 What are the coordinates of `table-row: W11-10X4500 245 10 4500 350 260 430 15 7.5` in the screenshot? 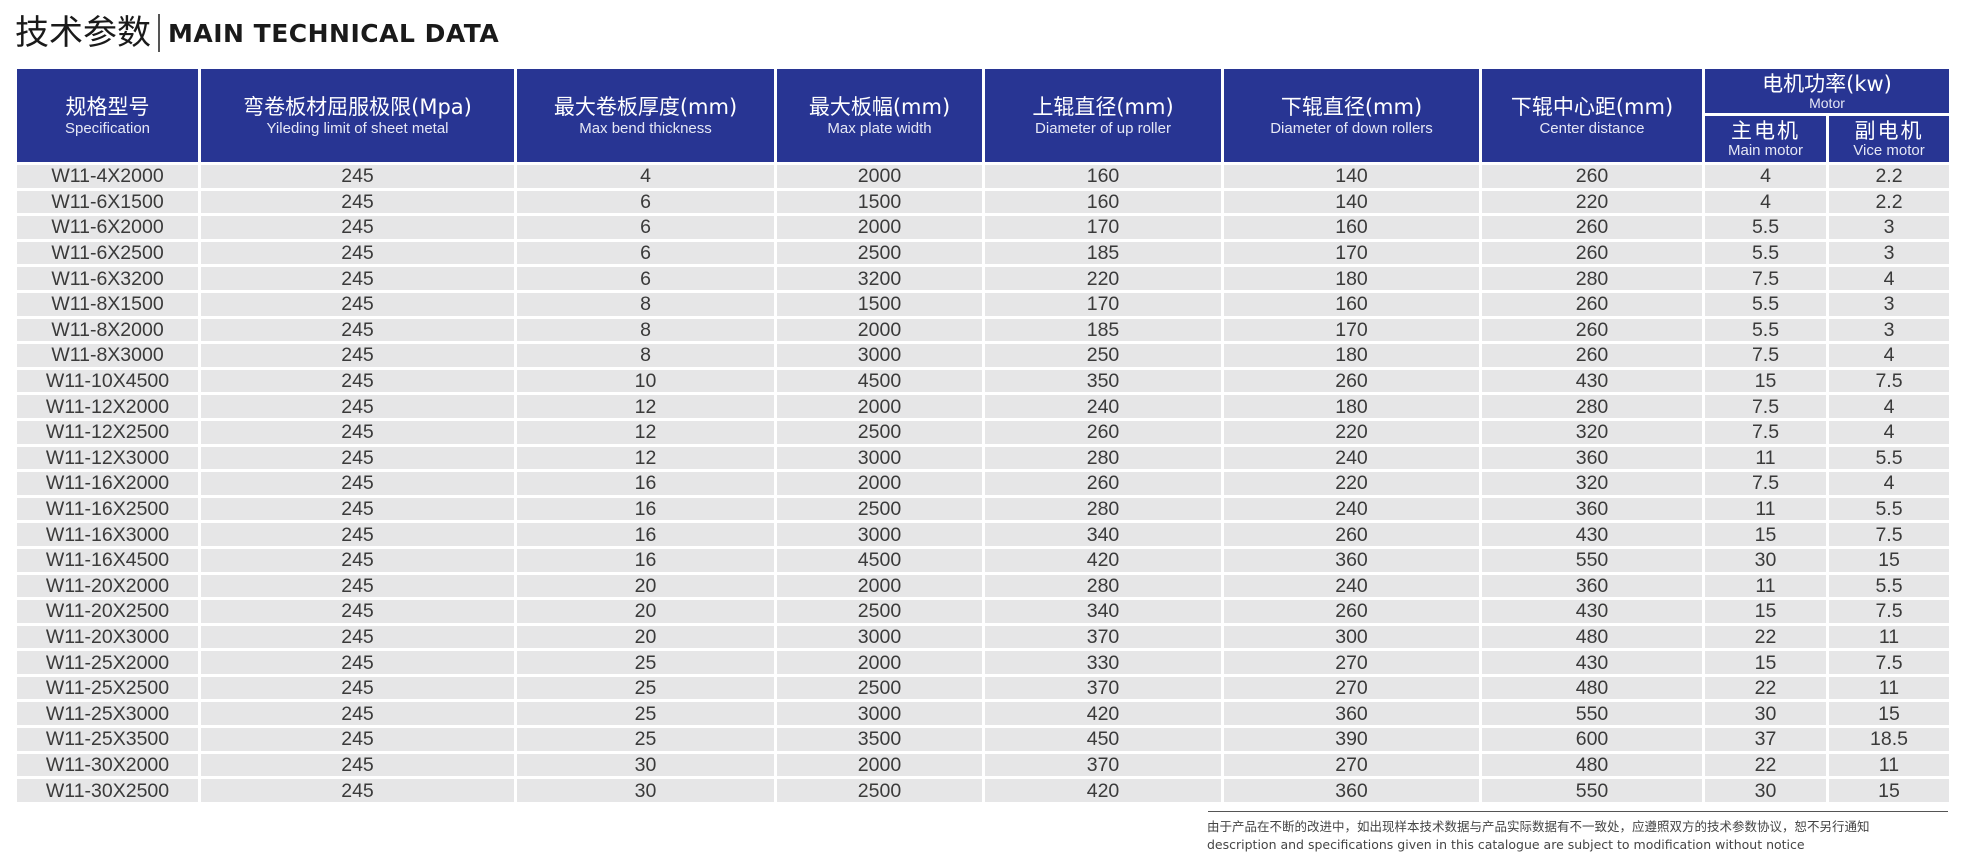 It's located at (983, 381).